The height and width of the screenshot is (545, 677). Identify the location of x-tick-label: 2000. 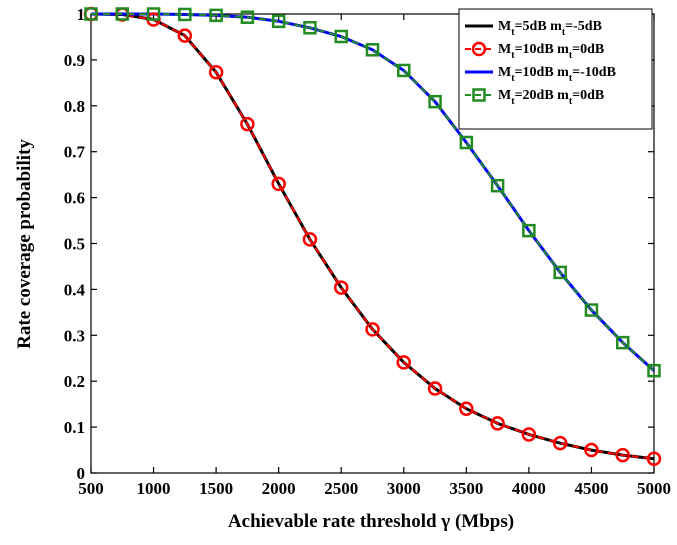
(279, 488).